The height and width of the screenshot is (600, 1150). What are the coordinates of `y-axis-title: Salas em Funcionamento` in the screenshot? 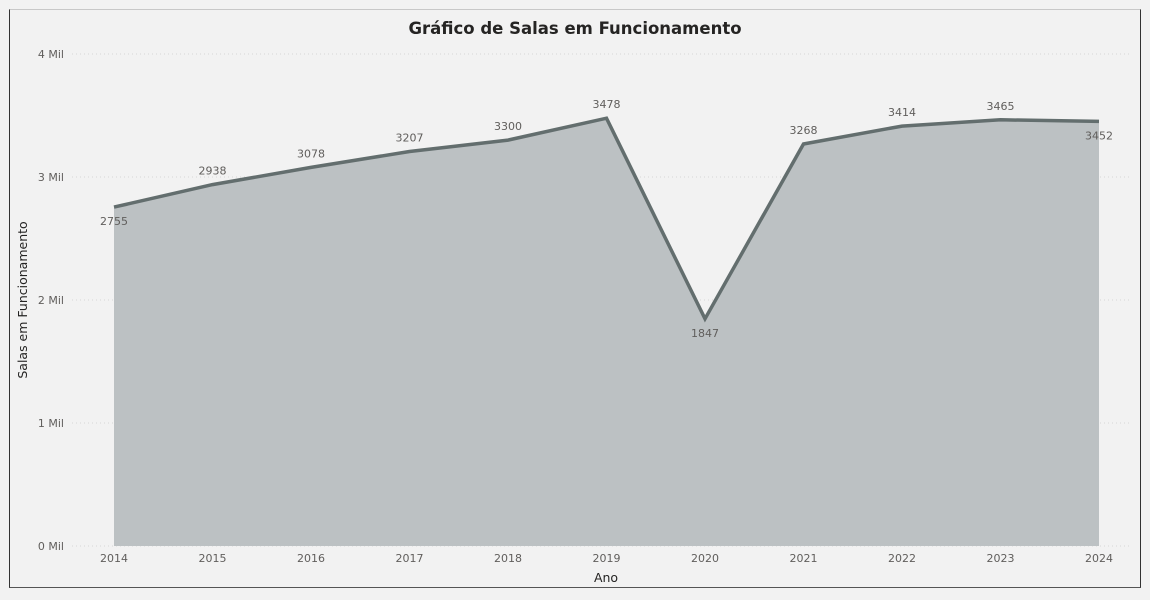 It's located at (22, 299).